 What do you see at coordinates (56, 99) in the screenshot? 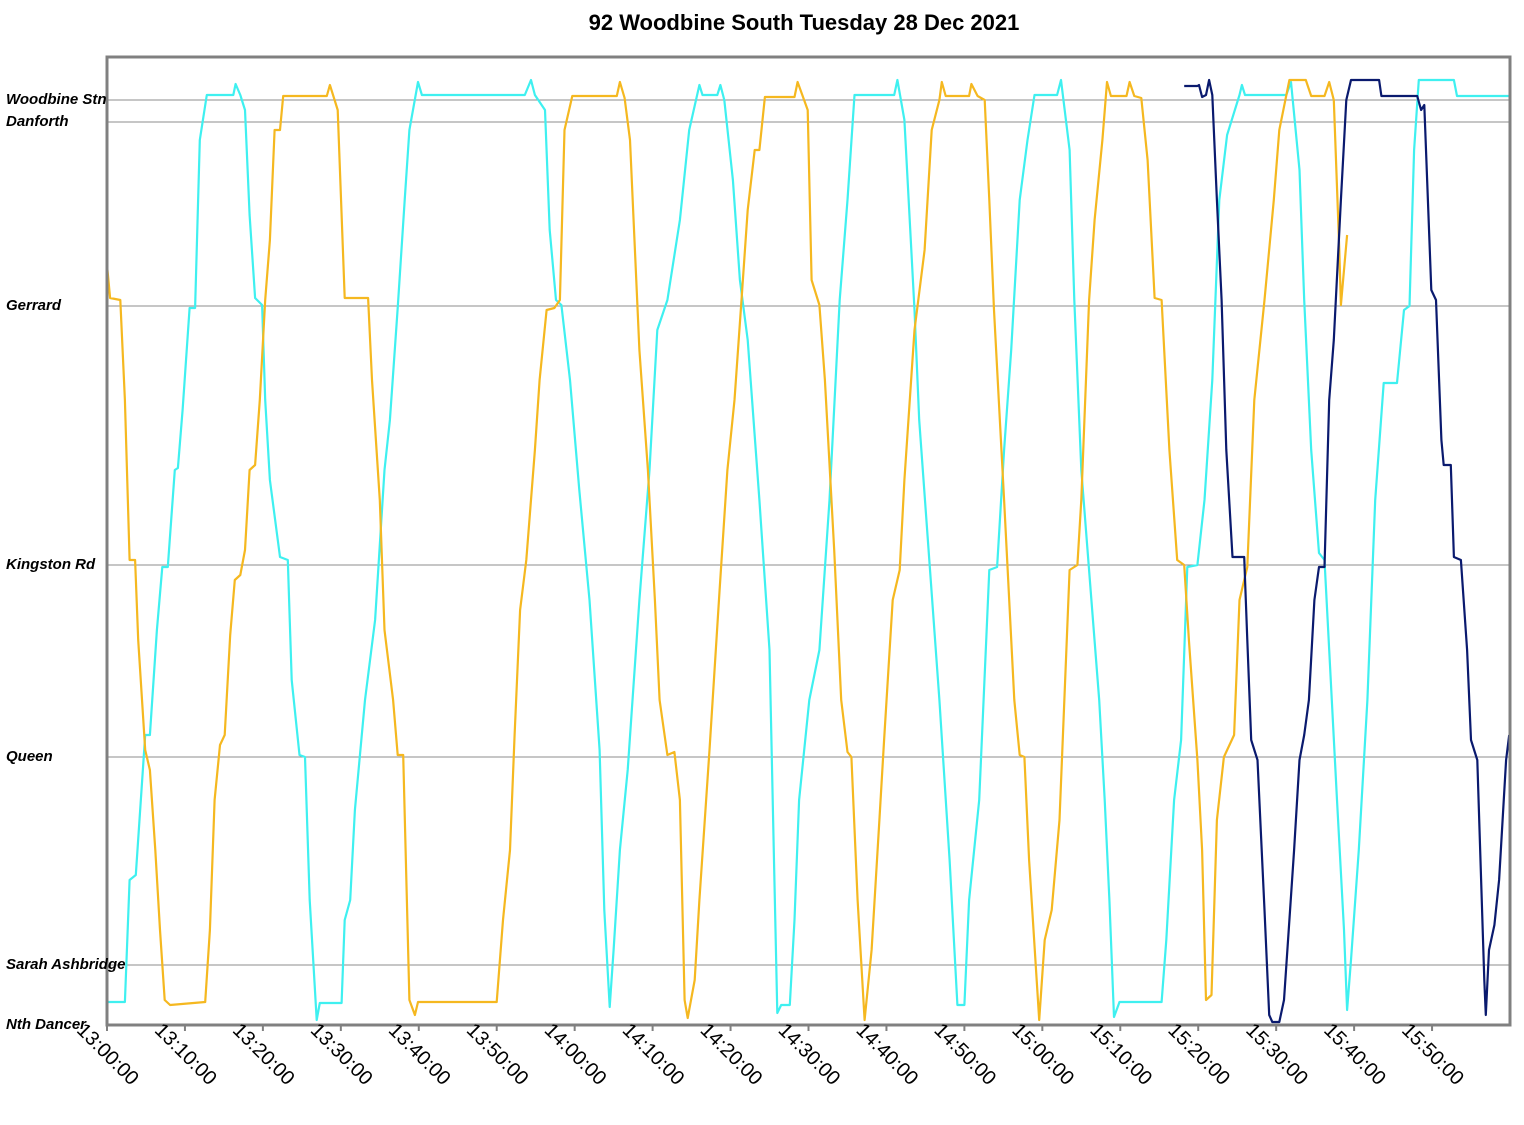
I see `y-tick-label: Woodbine Stn` at bounding box center [56, 99].